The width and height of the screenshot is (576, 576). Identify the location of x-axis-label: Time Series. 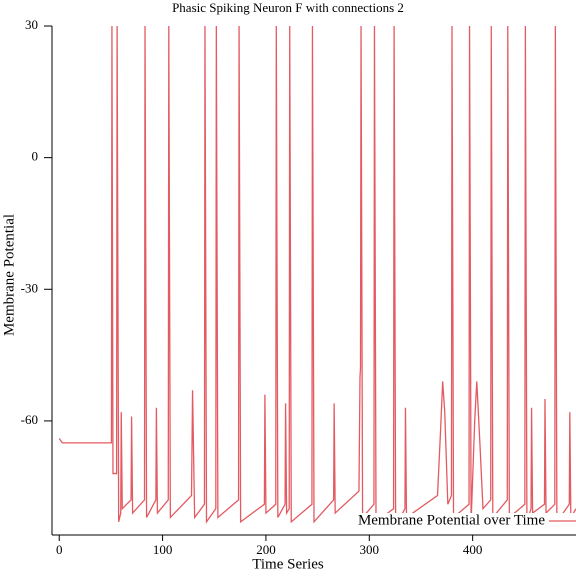
(288, 564).